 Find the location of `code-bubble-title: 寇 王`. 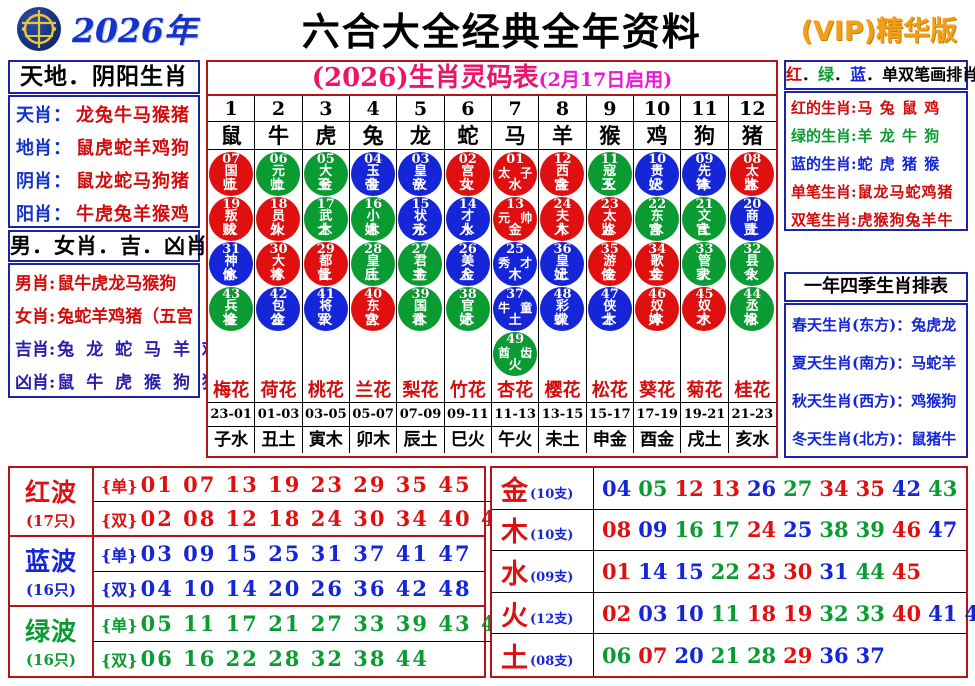

code-bubble-title: 寇 王 is located at coordinates (611, 178).